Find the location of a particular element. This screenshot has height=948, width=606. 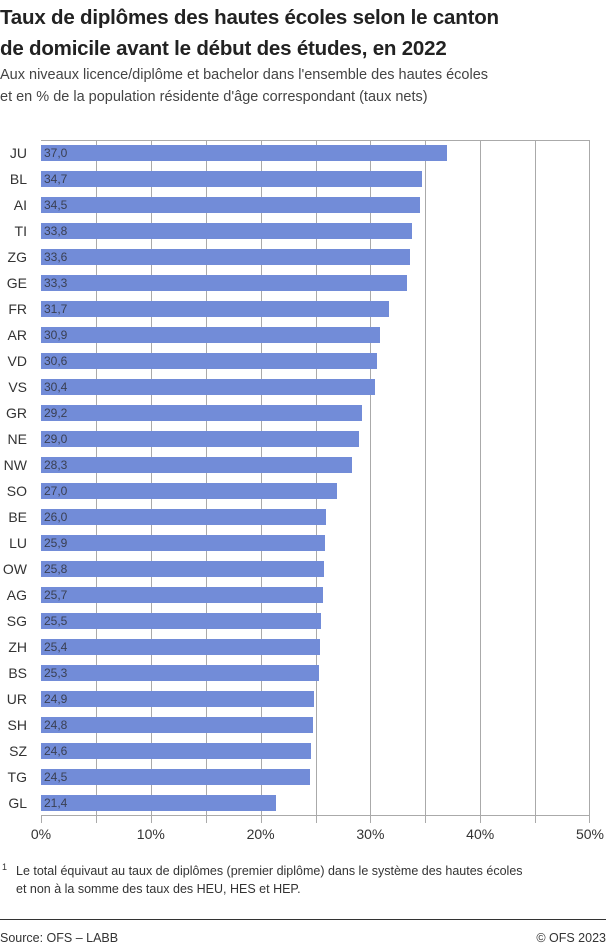

bar-row: BS 25,3 is located at coordinates (295, 673).